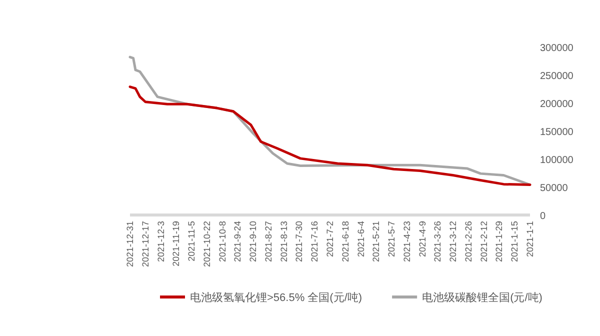 This screenshot has height=336, width=600. Describe the element at coordinates (161, 241) in the screenshot. I see `x-tick-label: 2021-12-3` at that location.